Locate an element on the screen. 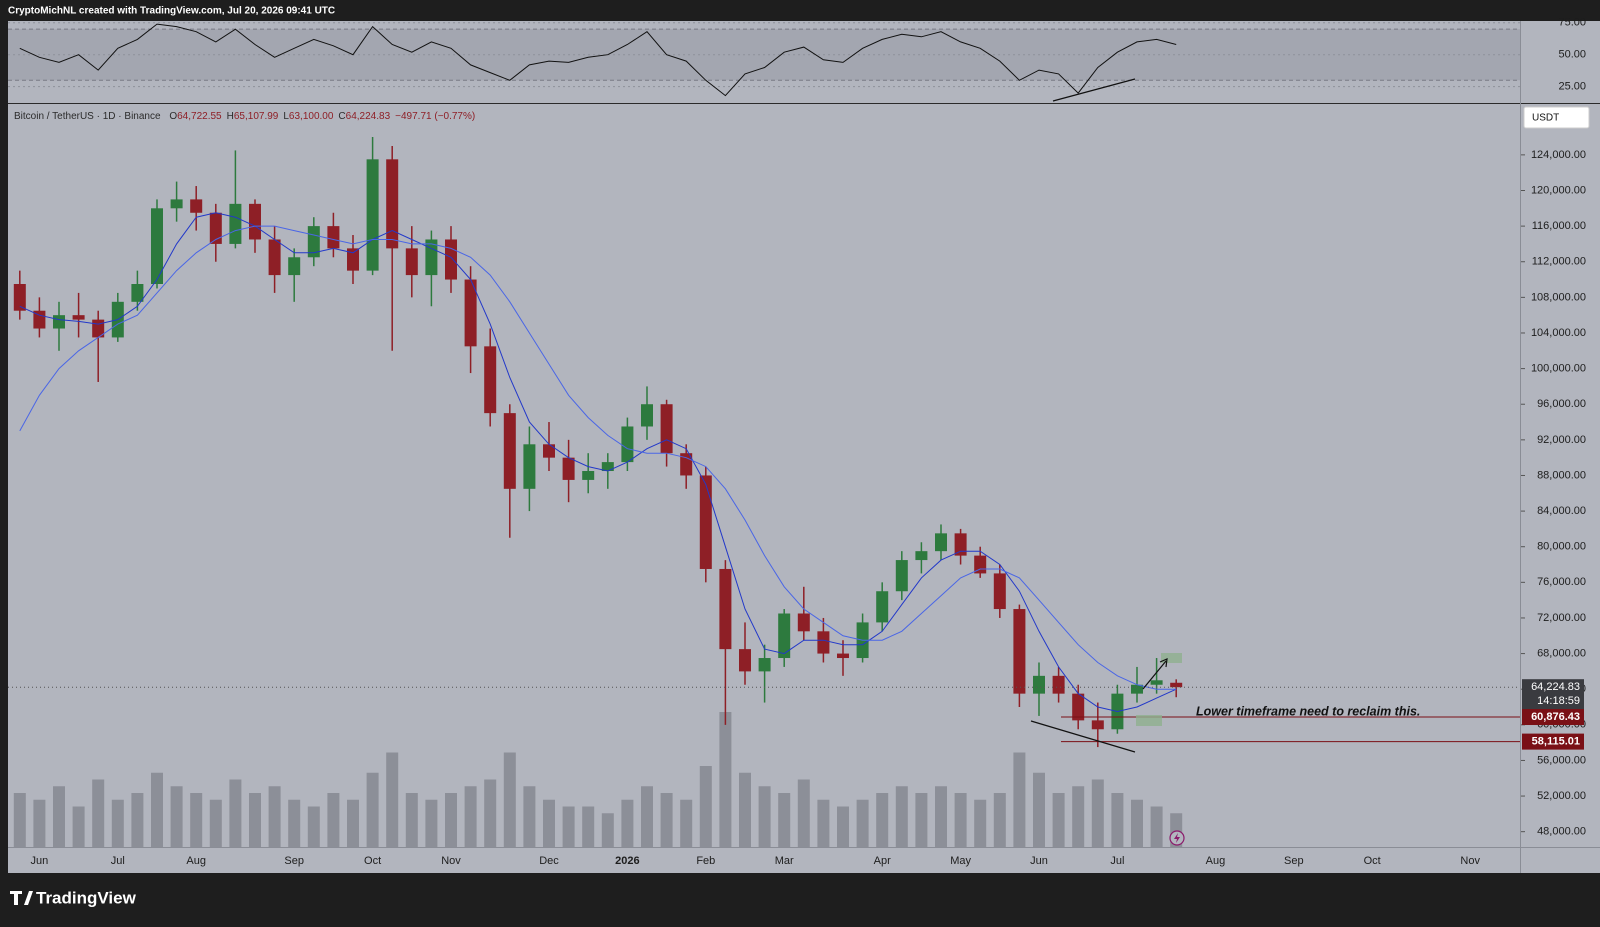  y-tick-label: 52,000.00 is located at coordinates (1561, 796).